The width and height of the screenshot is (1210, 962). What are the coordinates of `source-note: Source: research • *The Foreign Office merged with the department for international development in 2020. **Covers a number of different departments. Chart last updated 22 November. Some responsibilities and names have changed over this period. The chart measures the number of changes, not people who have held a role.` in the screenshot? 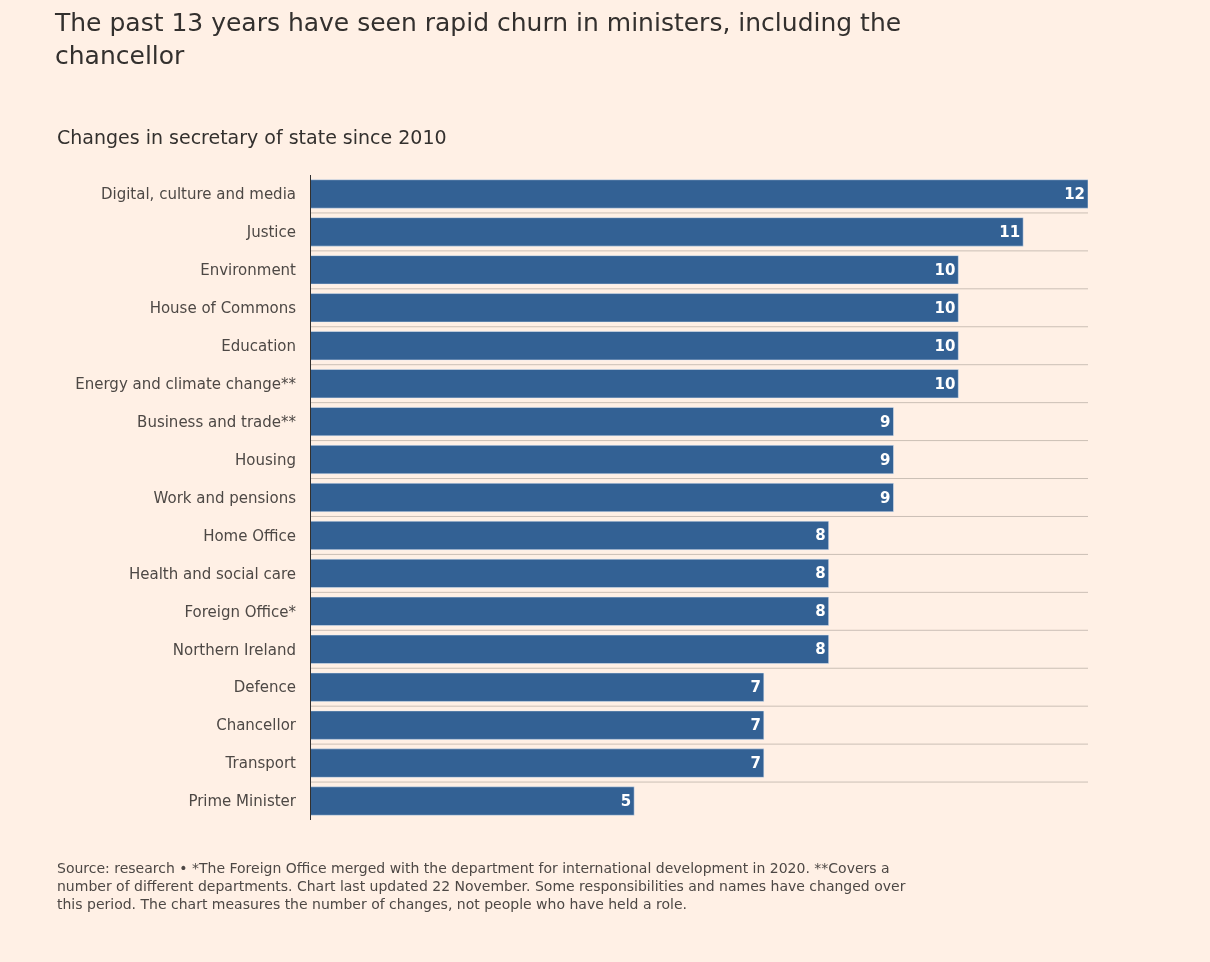 It's located at (481, 886).